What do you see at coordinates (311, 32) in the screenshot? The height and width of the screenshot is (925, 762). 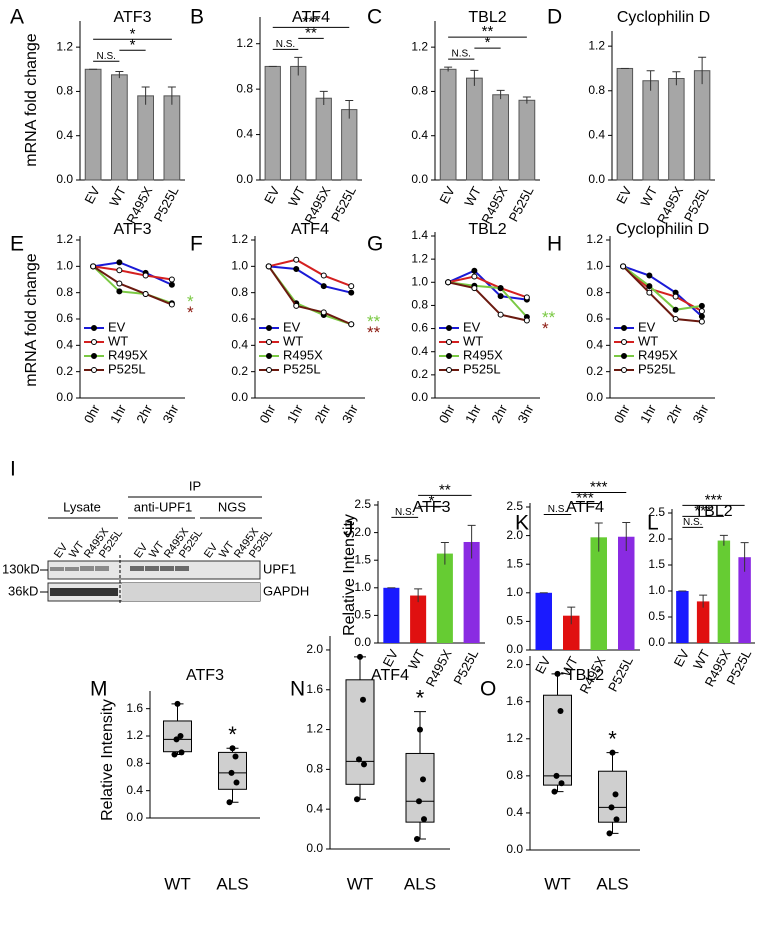 I see `significance-label: **` at bounding box center [311, 32].